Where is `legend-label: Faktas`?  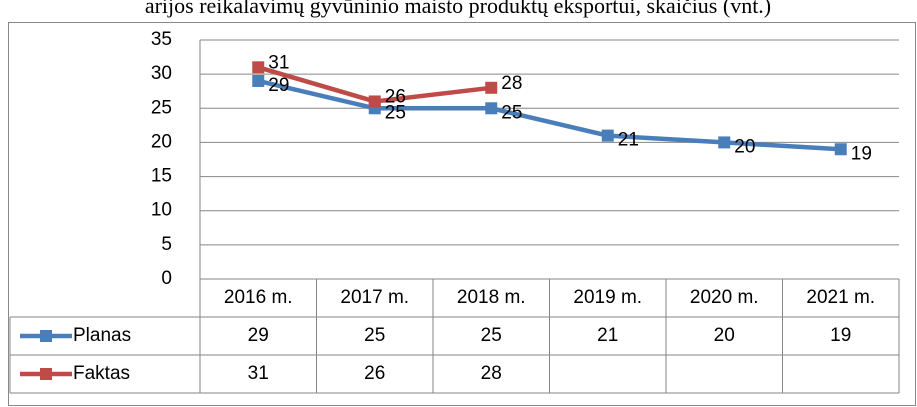
legend-label: Faktas is located at coordinates (101, 373).